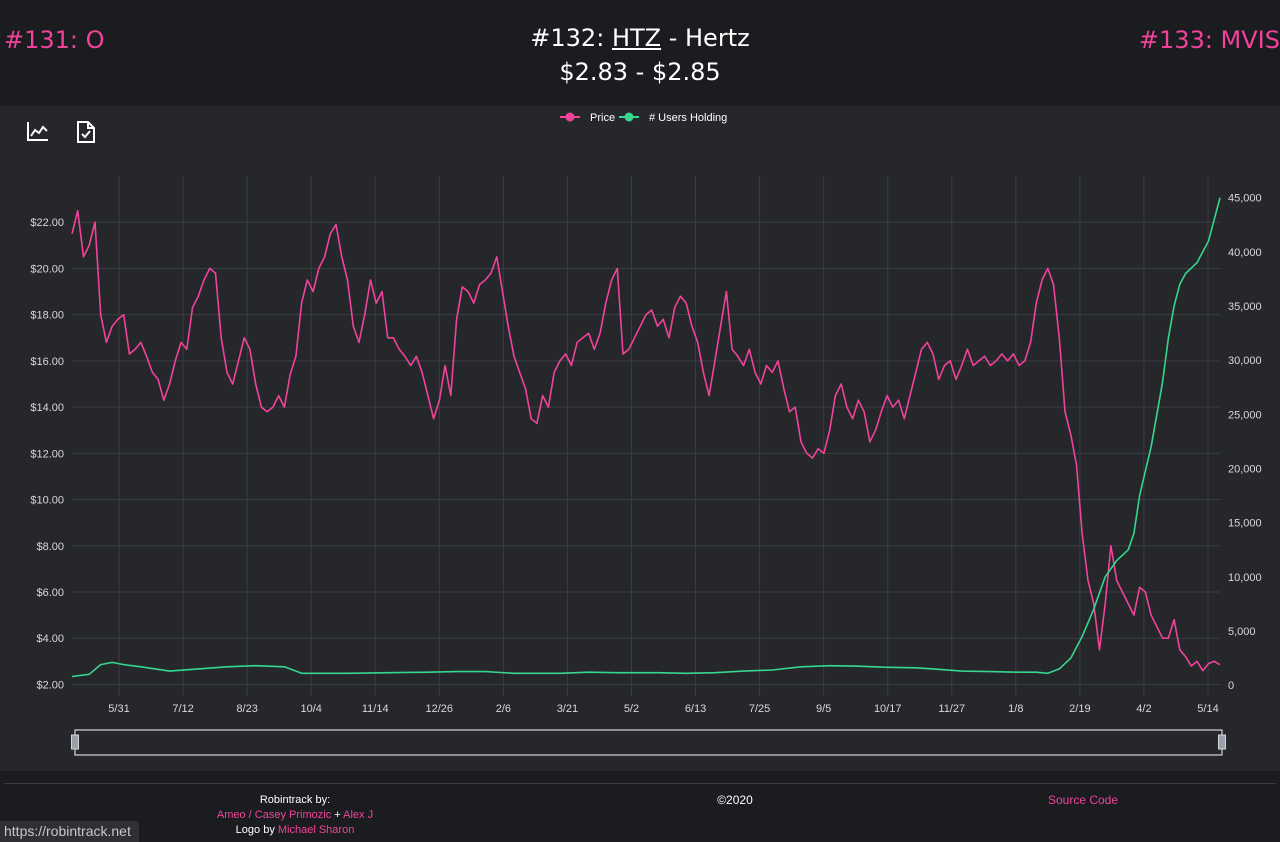  I want to click on legend-users-marker, so click(629, 117).